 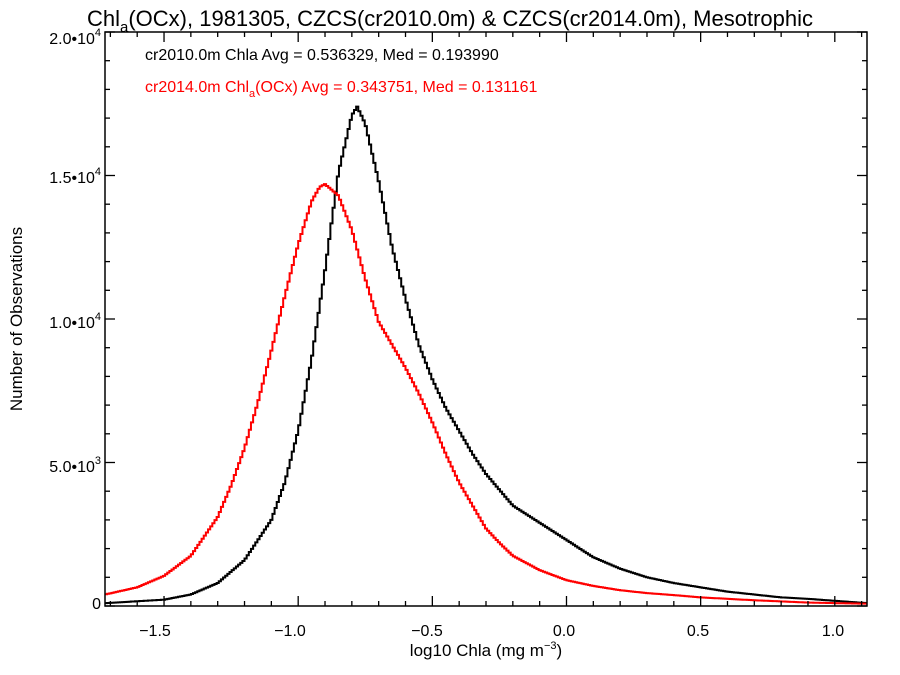 What do you see at coordinates (197, 87) in the screenshot?
I see `legend-entry-text: cr2014.0m Chl` at bounding box center [197, 87].